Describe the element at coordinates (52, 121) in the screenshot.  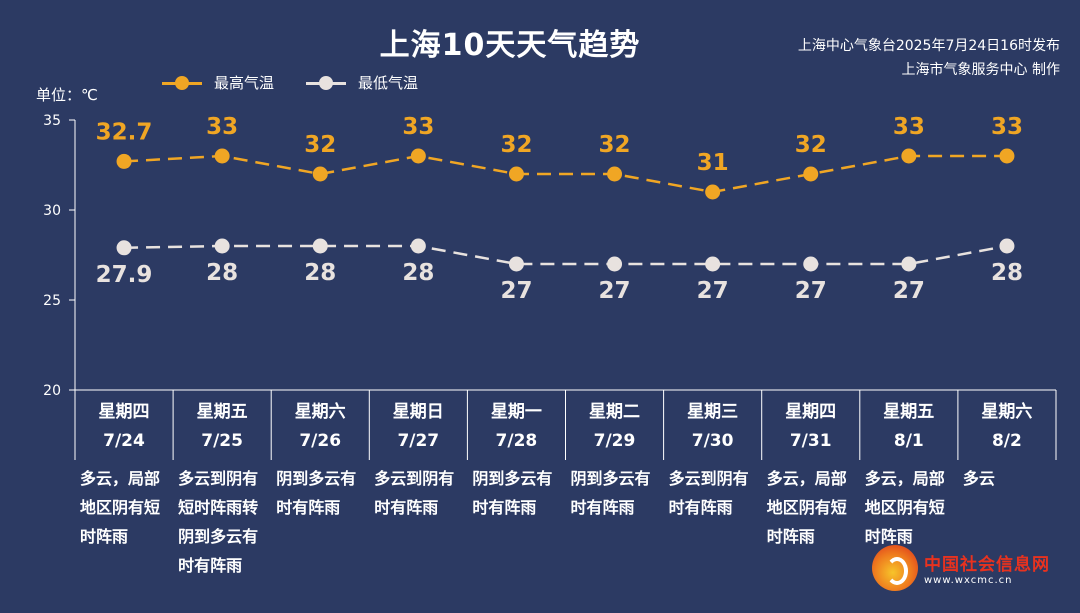
I see `y-tick-label: 35` at that location.